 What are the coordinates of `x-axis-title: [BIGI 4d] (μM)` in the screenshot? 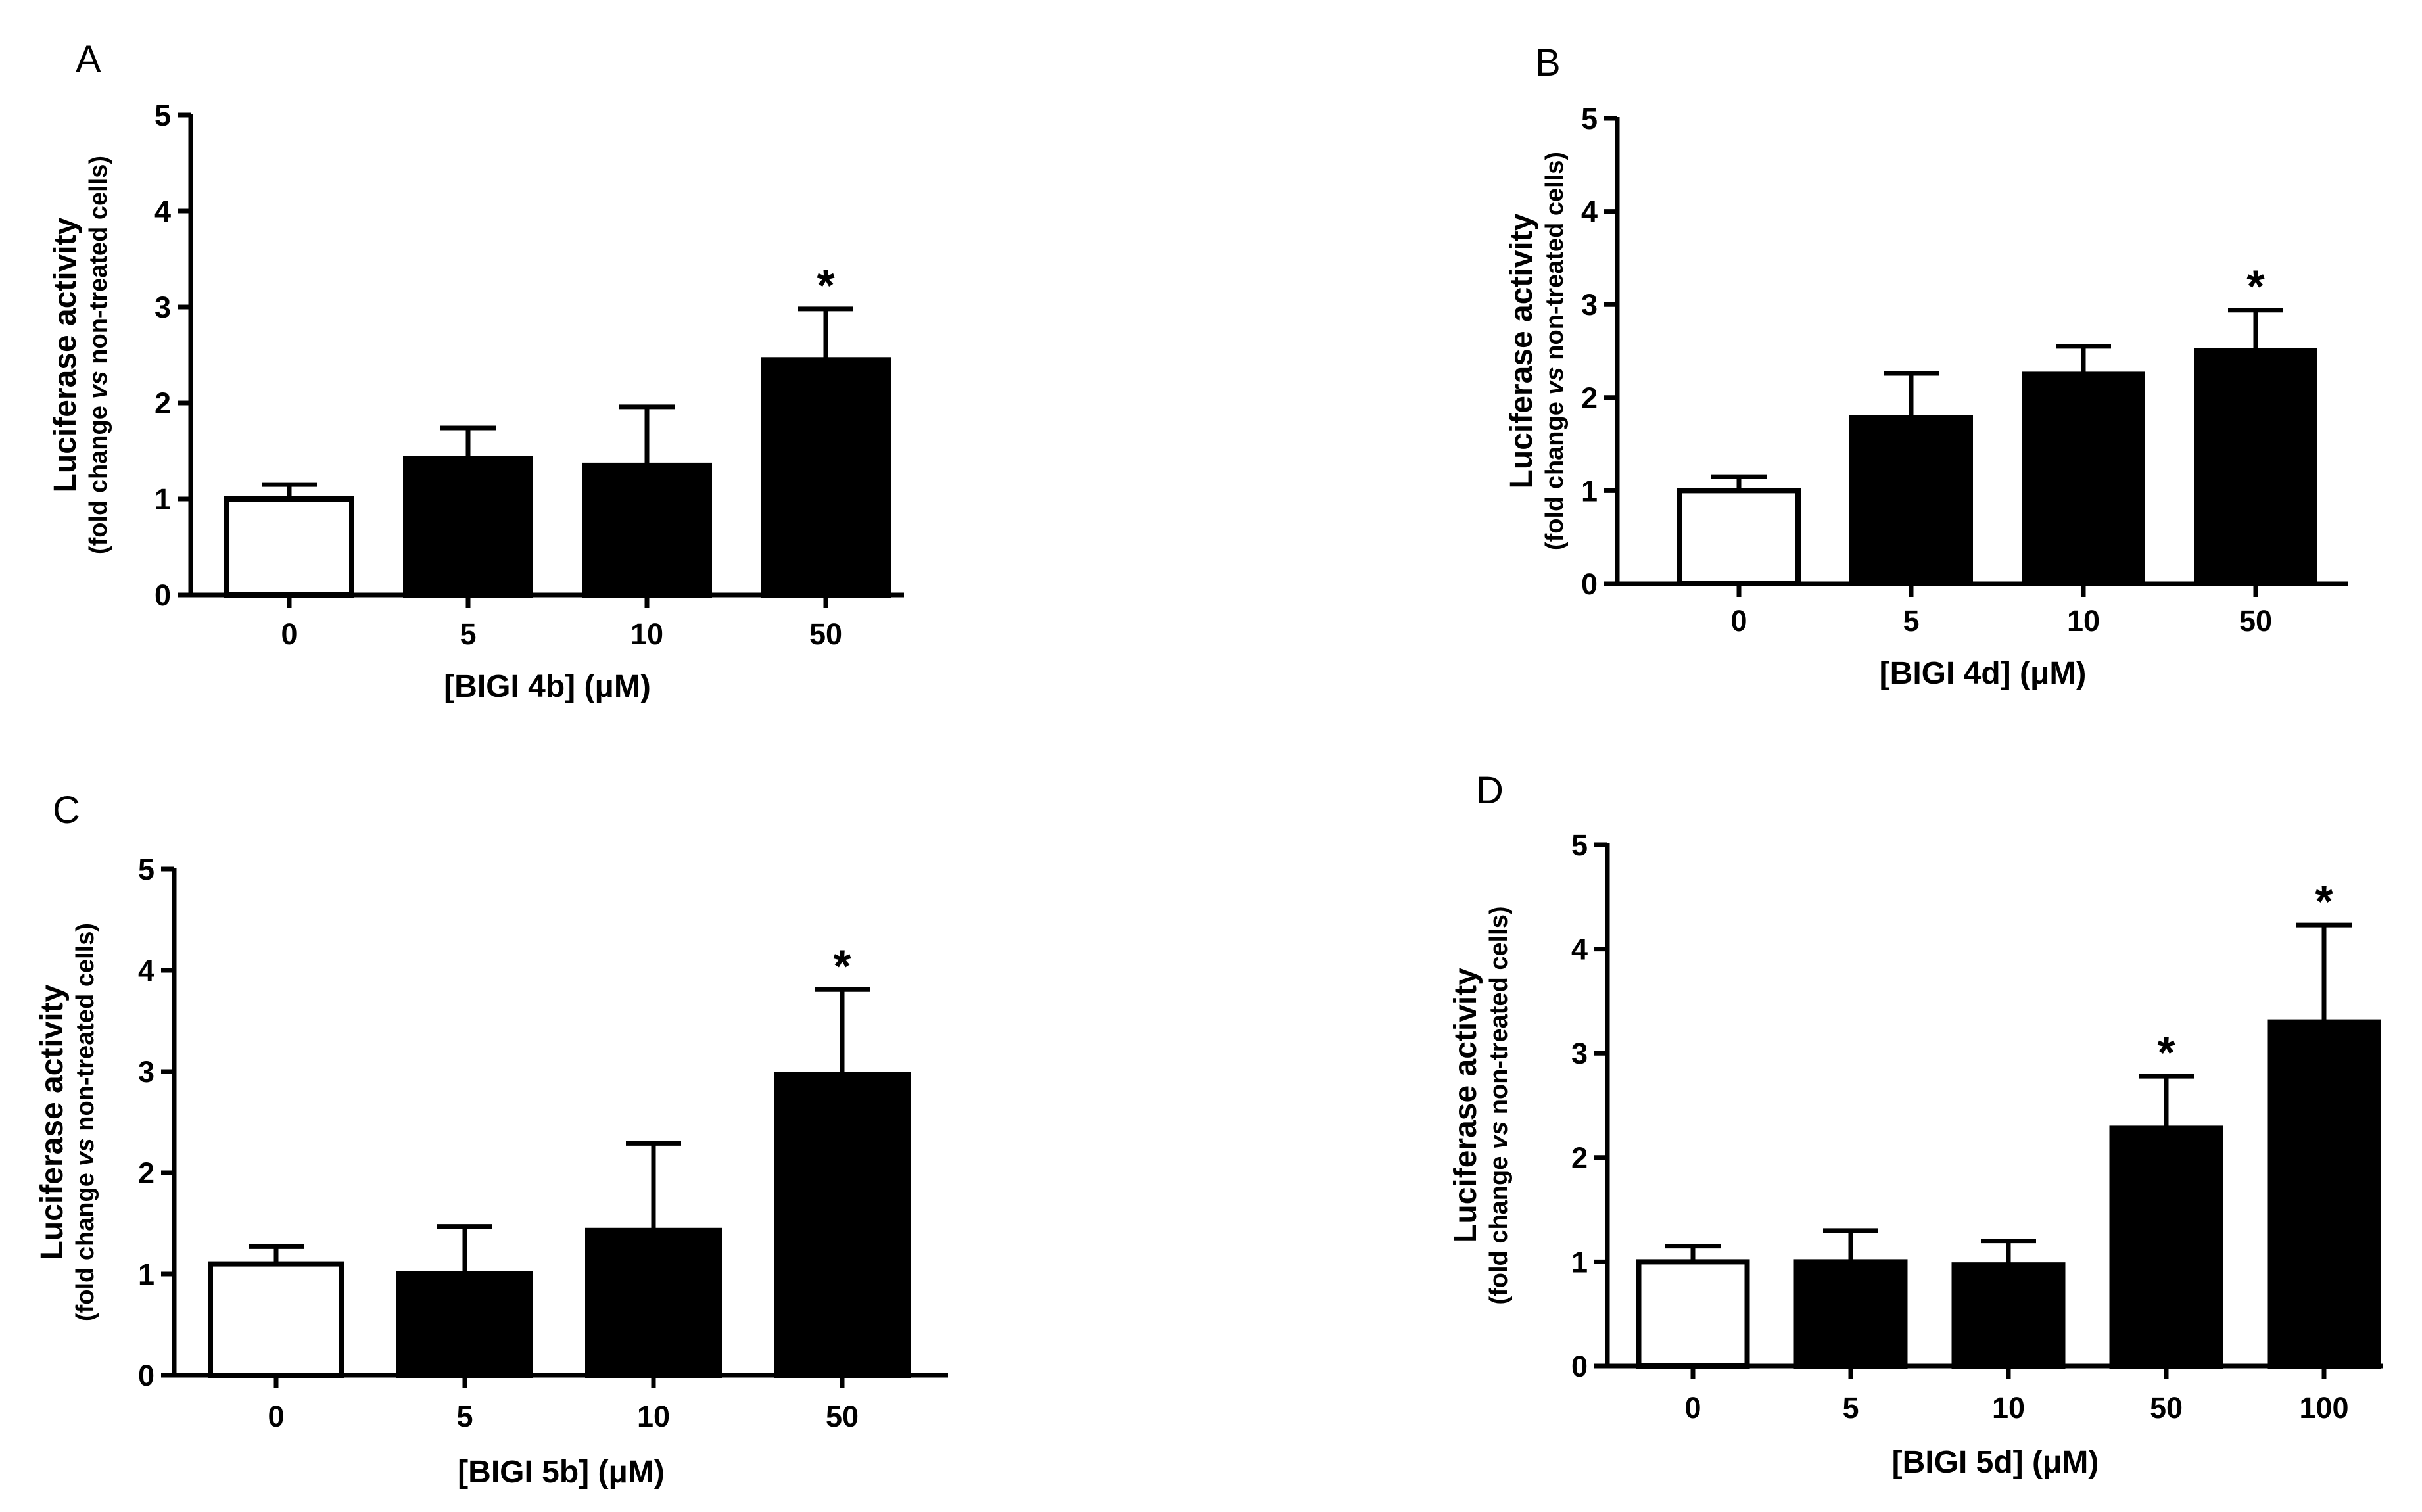 It's located at (1983, 673).